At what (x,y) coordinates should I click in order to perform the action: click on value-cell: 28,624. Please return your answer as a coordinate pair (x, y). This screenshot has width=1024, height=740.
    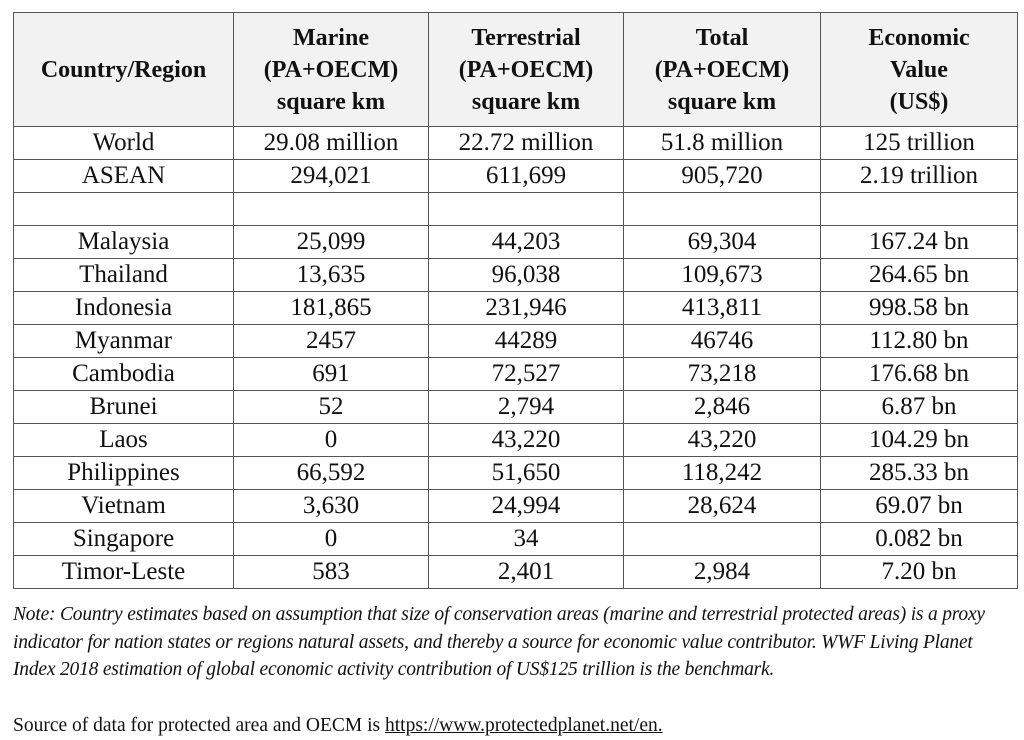
    Looking at the image, I should click on (722, 506).